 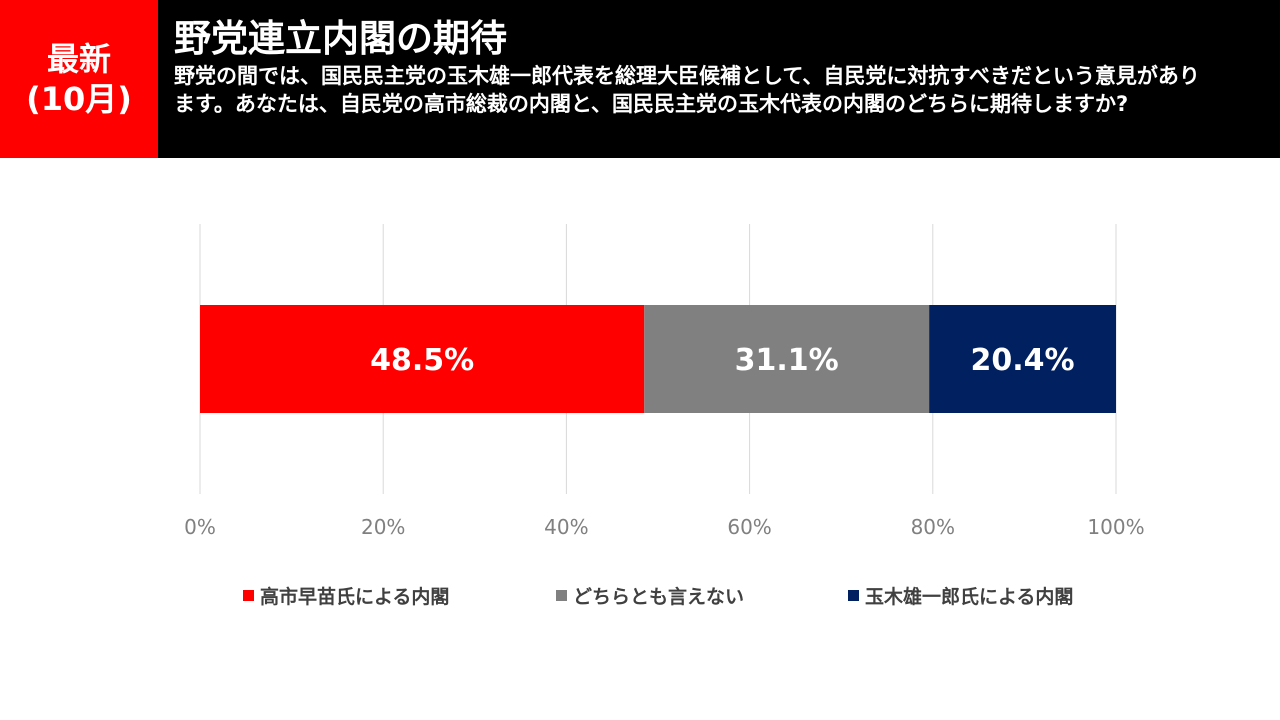 I want to click on legend-item-2: どちらとも言えない, so click(x=650, y=595).